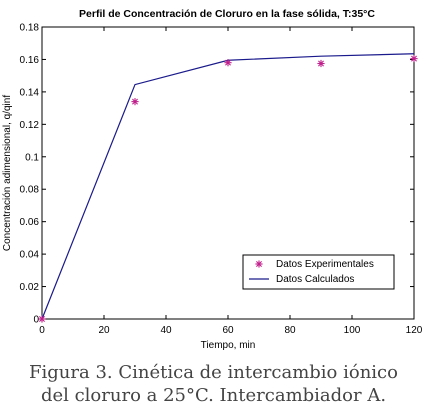 The width and height of the screenshot is (427, 414). I want to click on x-tick-label: 80, so click(290, 330).